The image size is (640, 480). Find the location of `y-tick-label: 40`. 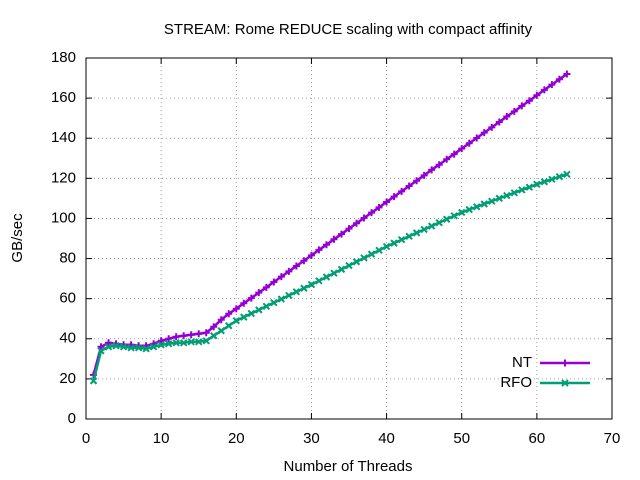

y-tick-label: 40 is located at coordinates (67, 338).